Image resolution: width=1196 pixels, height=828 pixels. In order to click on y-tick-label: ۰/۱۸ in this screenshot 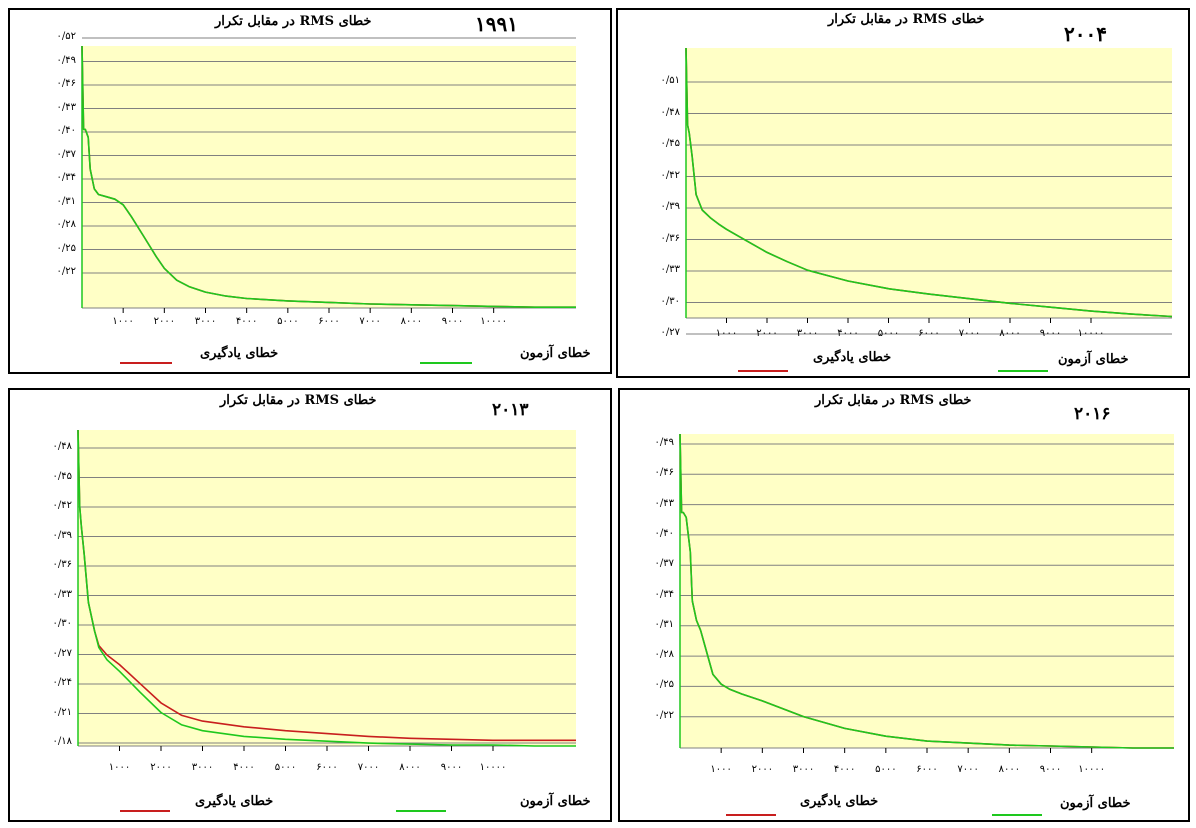, I will do `click(62, 741)`.